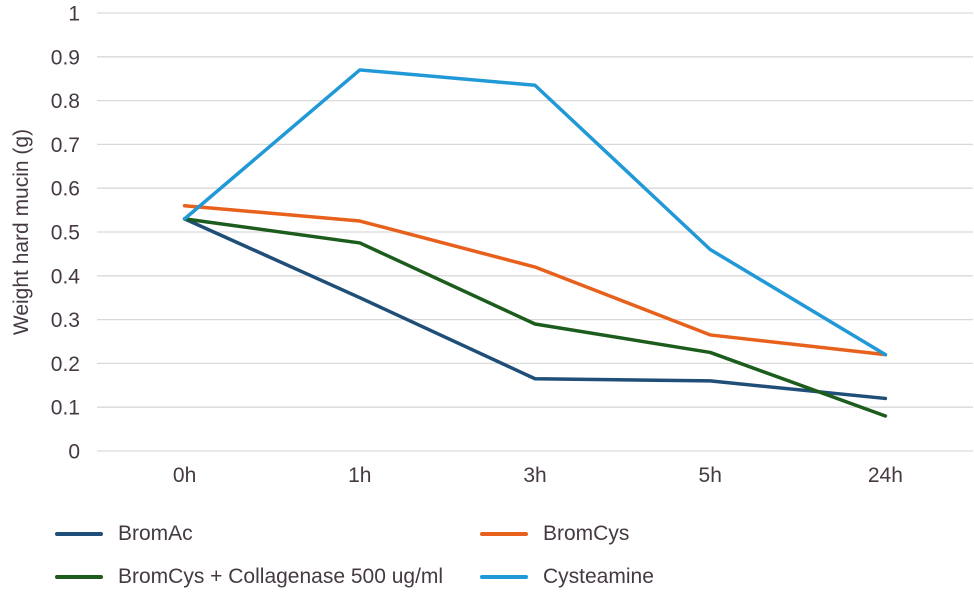 Image resolution: width=974 pixels, height=609 pixels. What do you see at coordinates (504, 577) in the screenshot?
I see `cysteamine-line-swatch-icon` at bounding box center [504, 577].